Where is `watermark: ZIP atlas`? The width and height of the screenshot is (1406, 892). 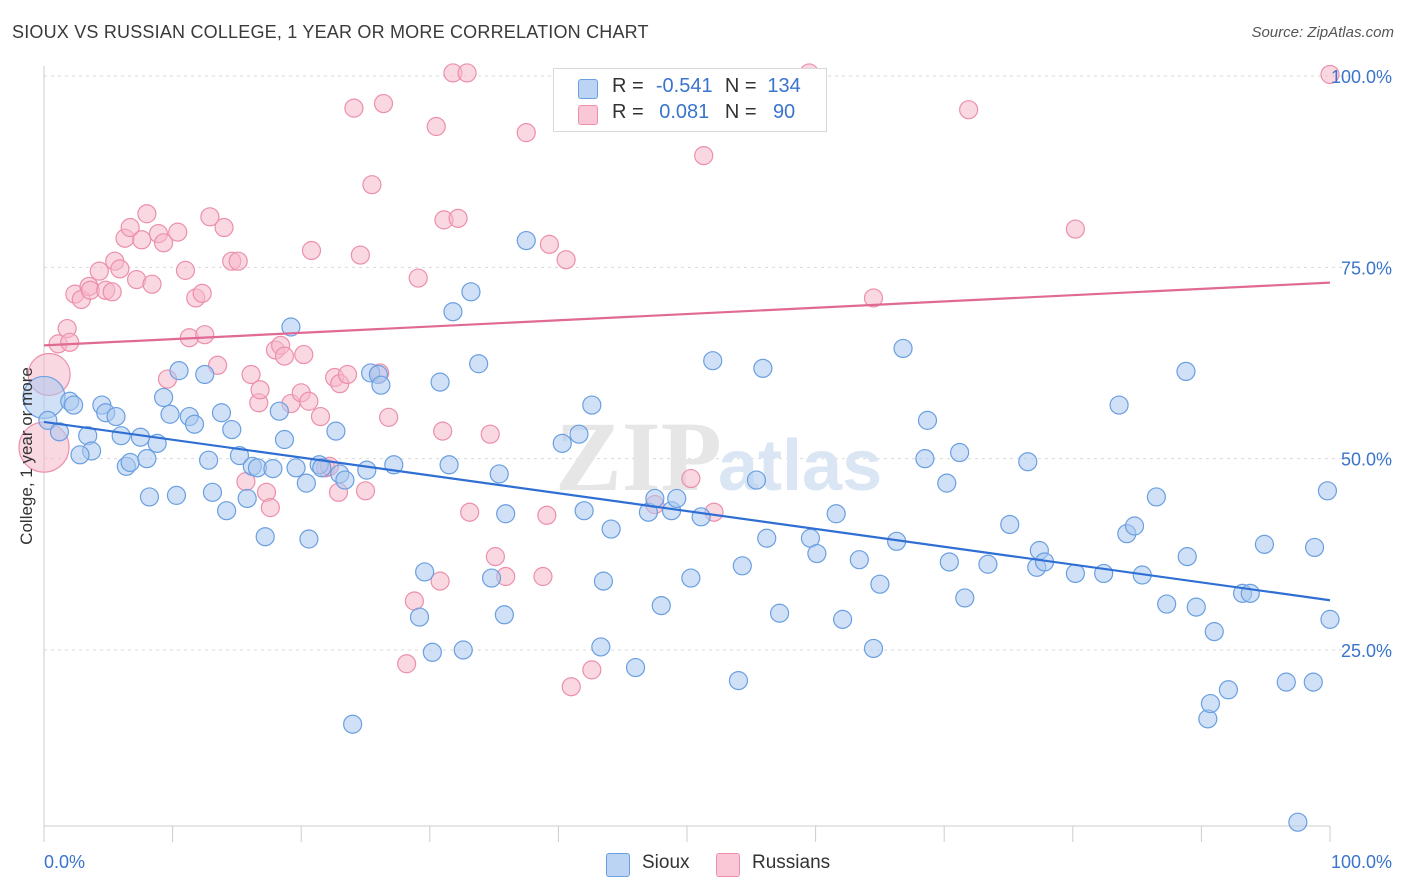
watermark: ZIP atlas is located at coordinates (718, 456).